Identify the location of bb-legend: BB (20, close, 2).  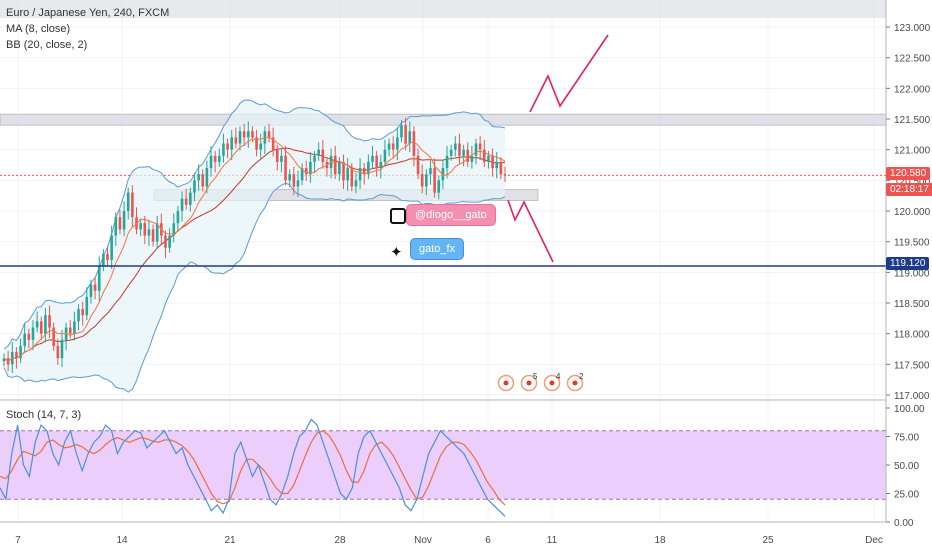
(47, 45).